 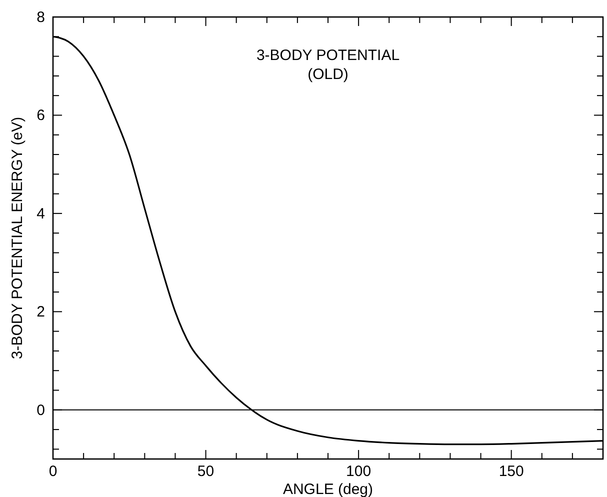 What do you see at coordinates (205, 471) in the screenshot?
I see `x-tick-label: 50` at bounding box center [205, 471].